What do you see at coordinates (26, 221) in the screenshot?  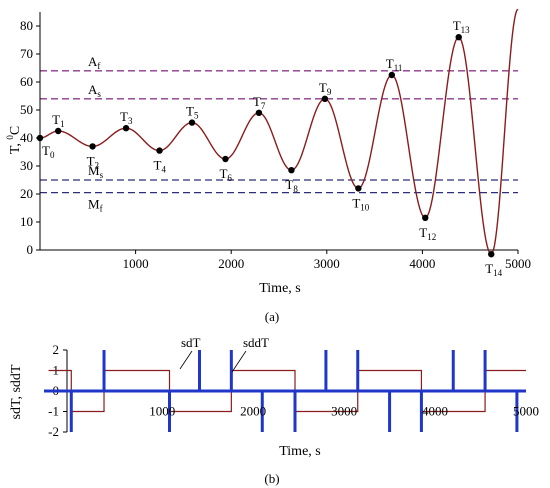 I see `y-tick-label: 10` at bounding box center [26, 221].